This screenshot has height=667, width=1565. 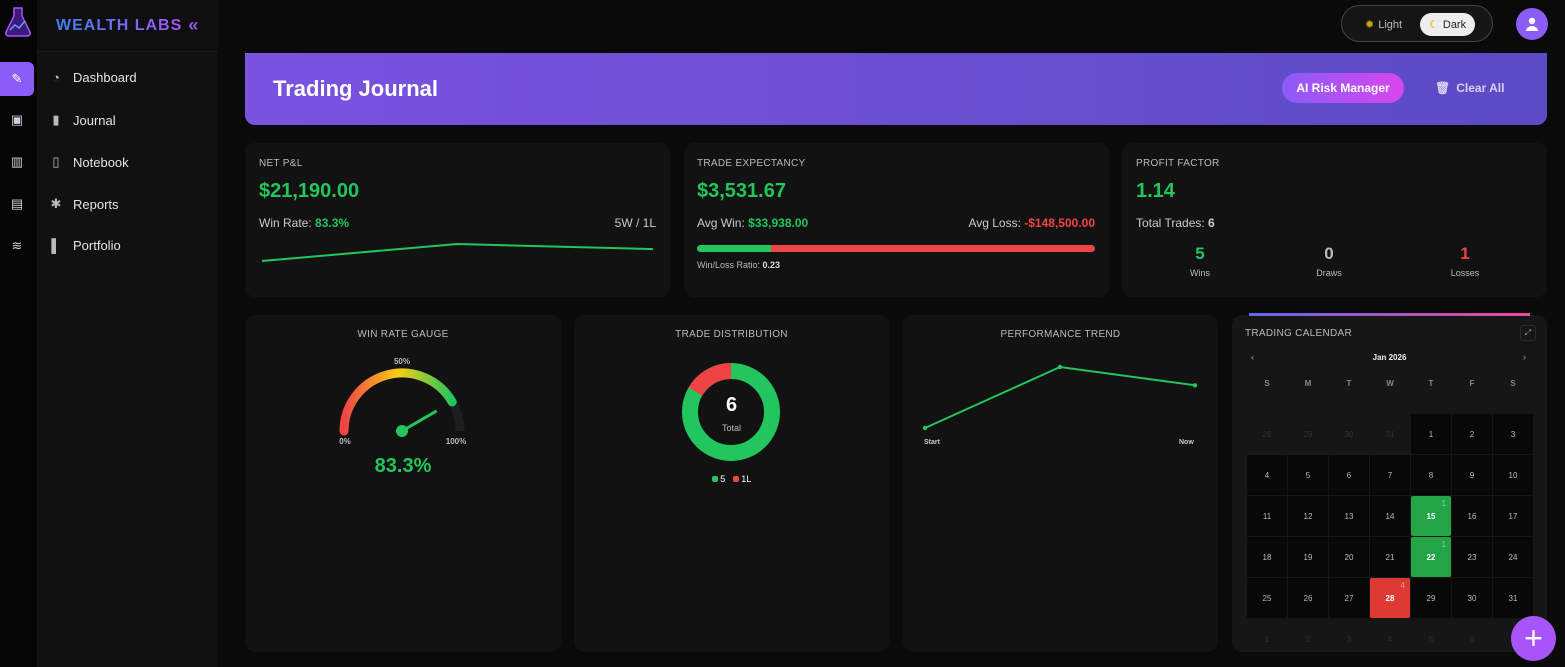 What do you see at coordinates (84, 204) in the screenshot?
I see `sidebar-item-reports: ✱ Reports` at bounding box center [84, 204].